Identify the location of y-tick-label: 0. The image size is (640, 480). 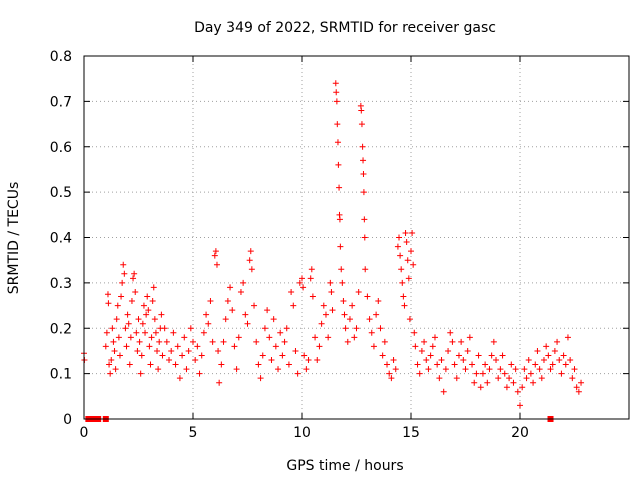
(67, 420).